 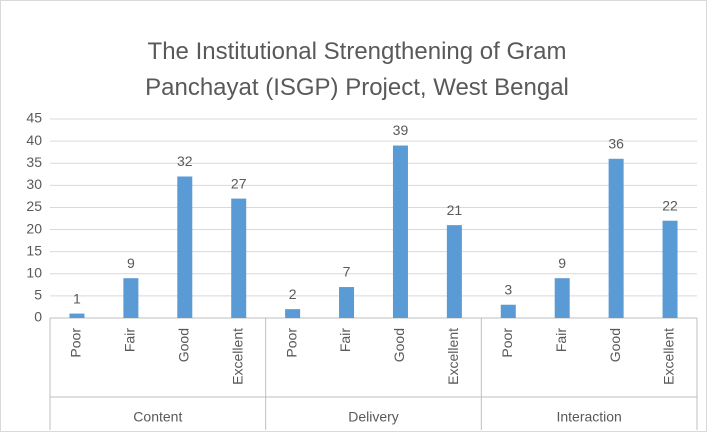 What do you see at coordinates (588, 417) in the screenshot?
I see `group-label: Interaction` at bounding box center [588, 417].